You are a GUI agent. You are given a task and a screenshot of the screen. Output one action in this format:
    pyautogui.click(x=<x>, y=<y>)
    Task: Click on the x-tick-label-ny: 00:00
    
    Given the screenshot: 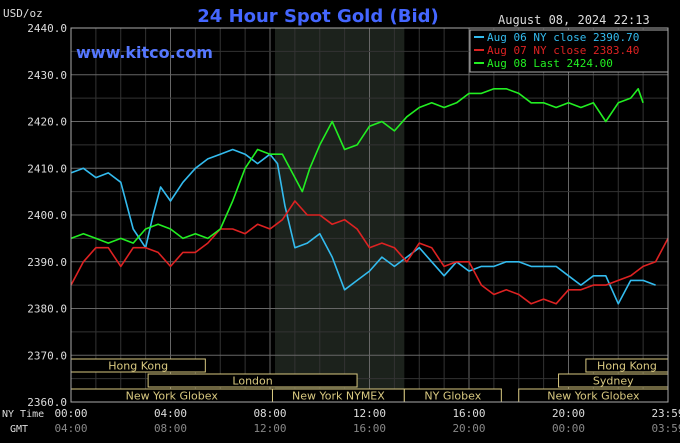 What is the action you would take?
    pyautogui.click(x=70, y=413)
    